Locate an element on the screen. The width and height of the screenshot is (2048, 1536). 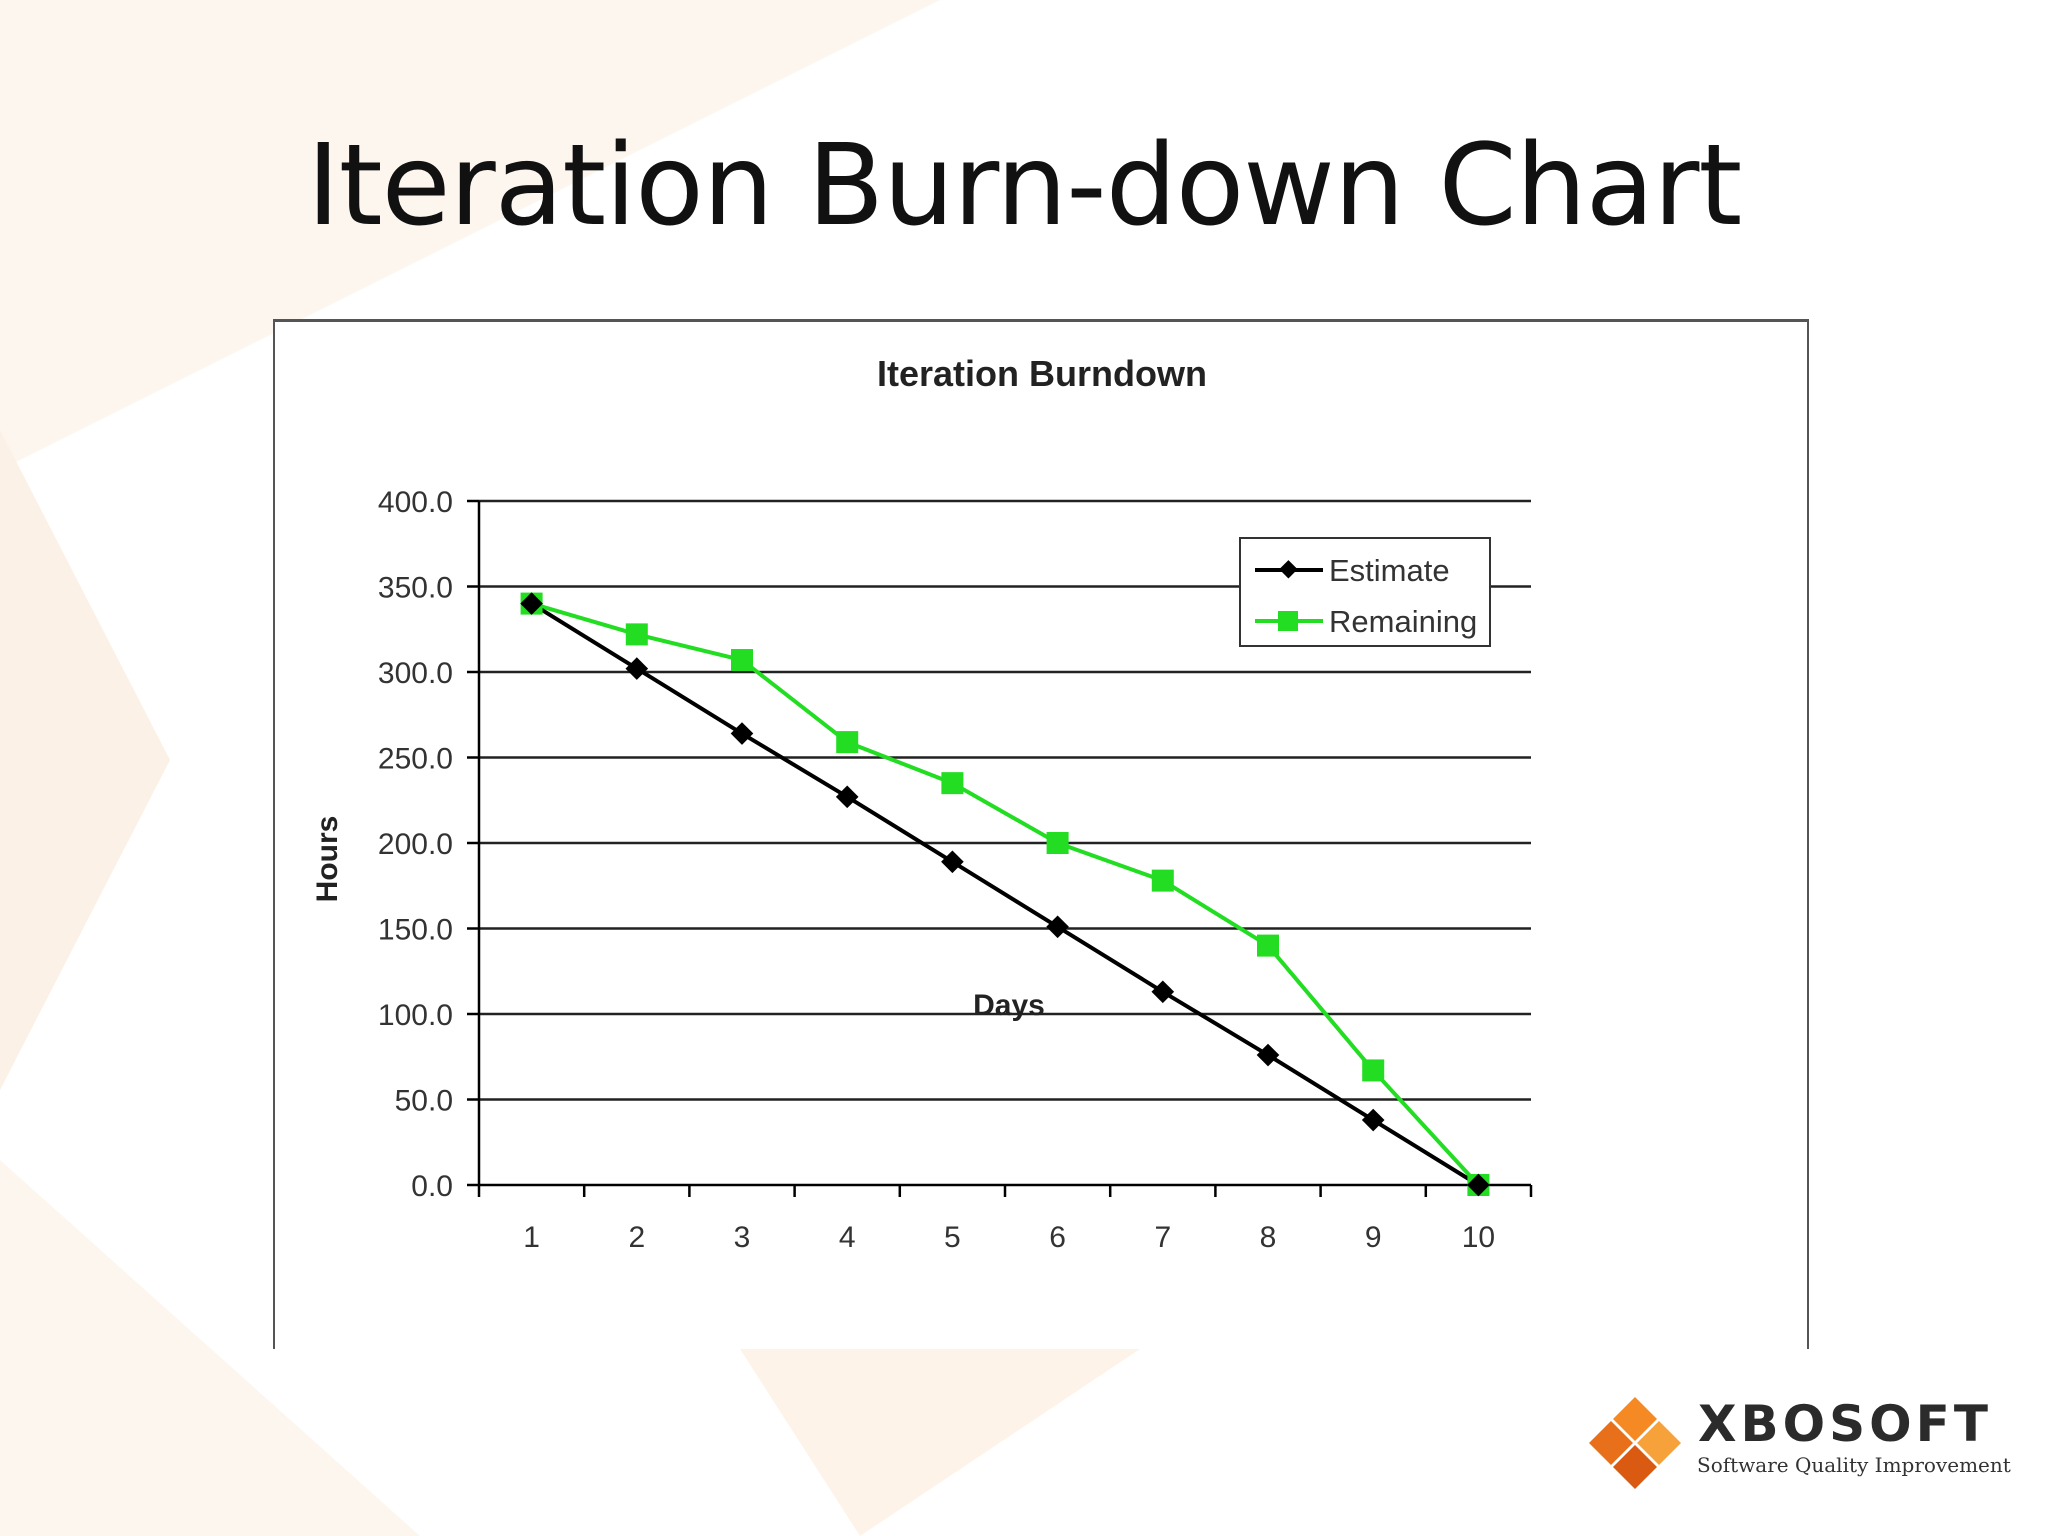
legend-remaining-marker is located at coordinates (1288, 621).